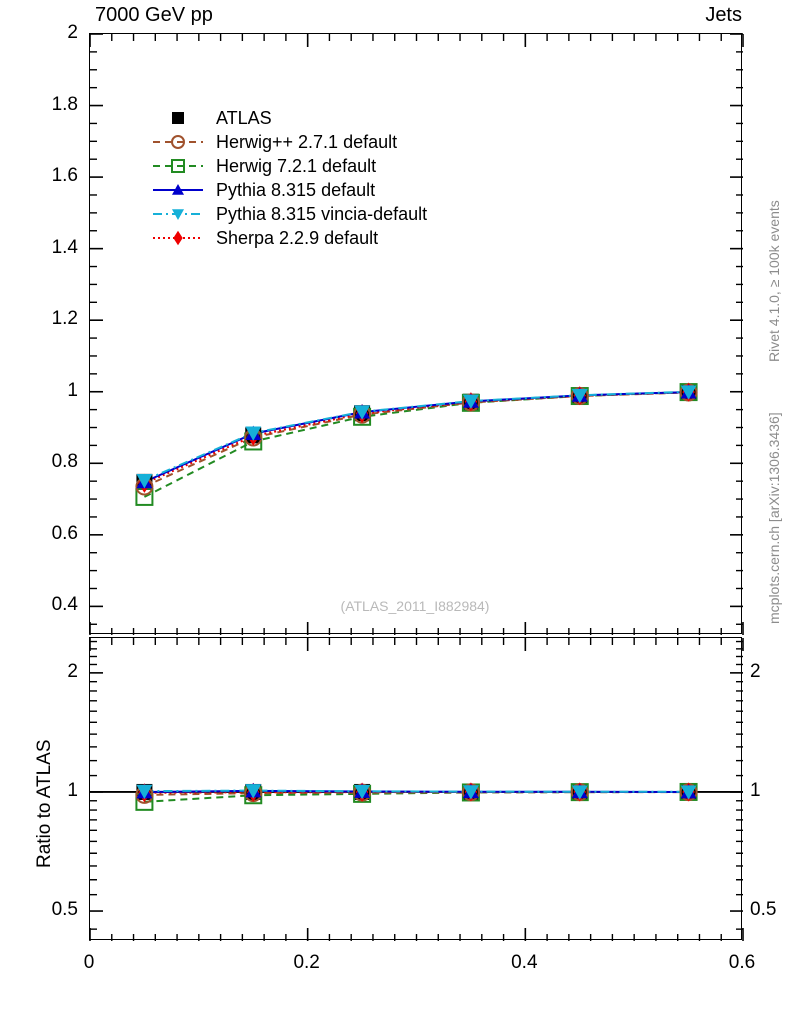 The image size is (786, 1024). I want to click on ytick-label-ratio-left-1: 1, so click(72, 790).